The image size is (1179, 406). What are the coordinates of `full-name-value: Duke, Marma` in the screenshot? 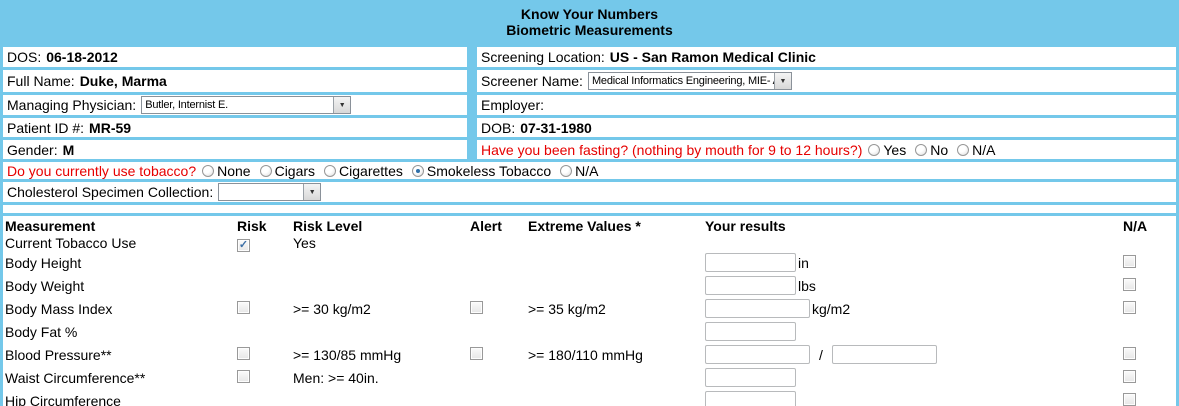 It's located at (123, 81).